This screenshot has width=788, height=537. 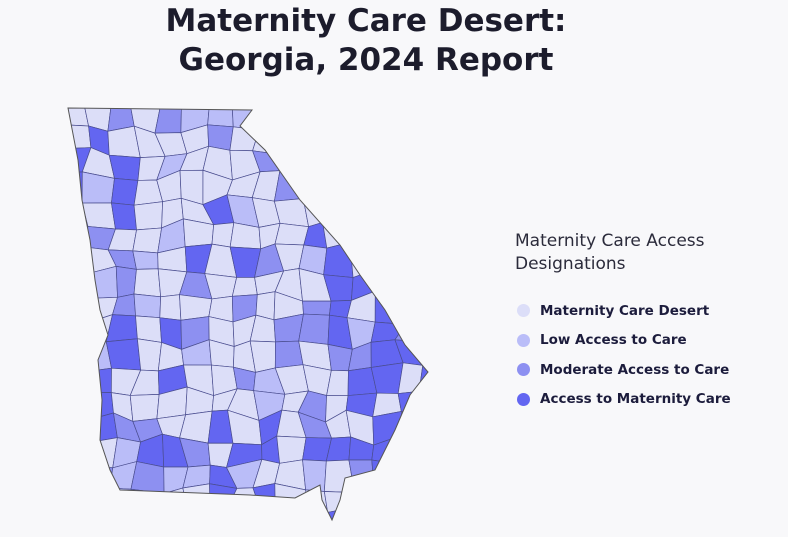 I want to click on legend-swatch, so click(x=523, y=399).